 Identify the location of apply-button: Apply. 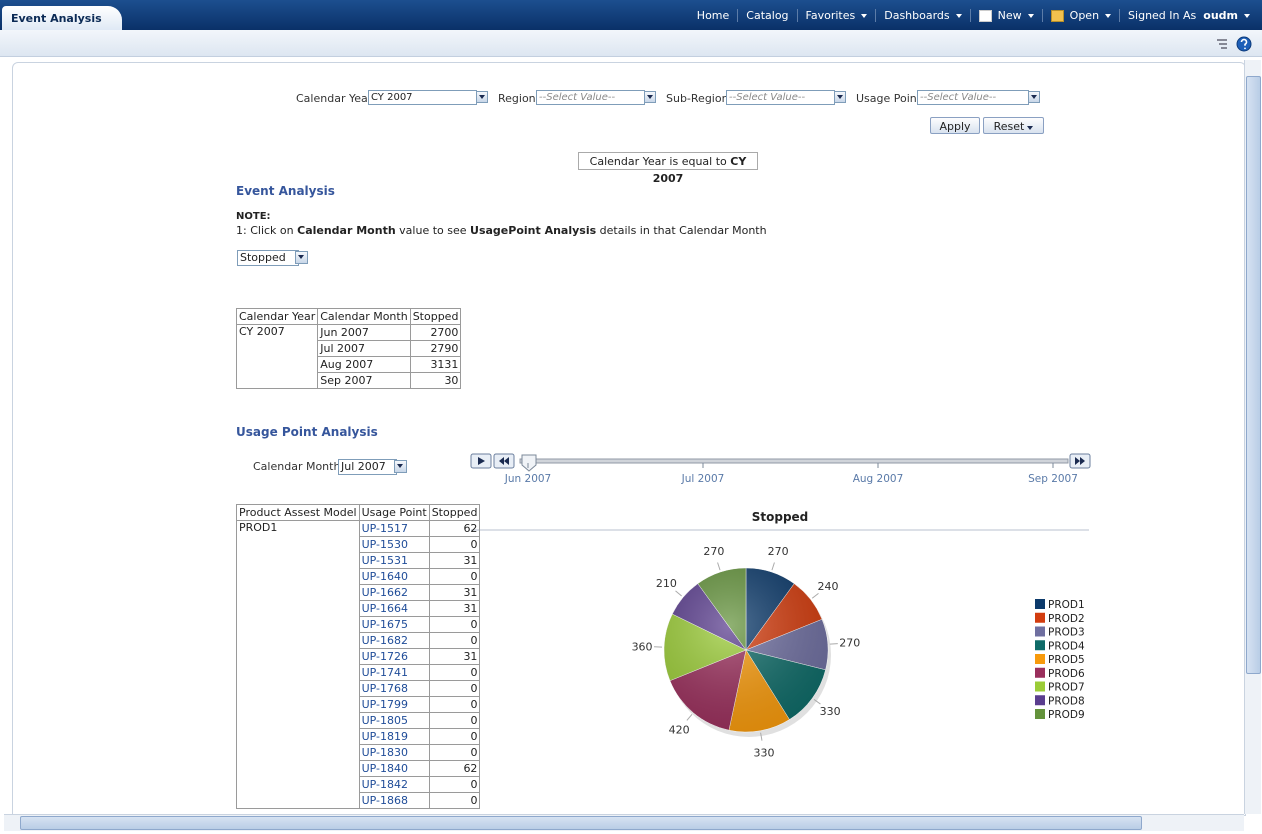
(955, 125).